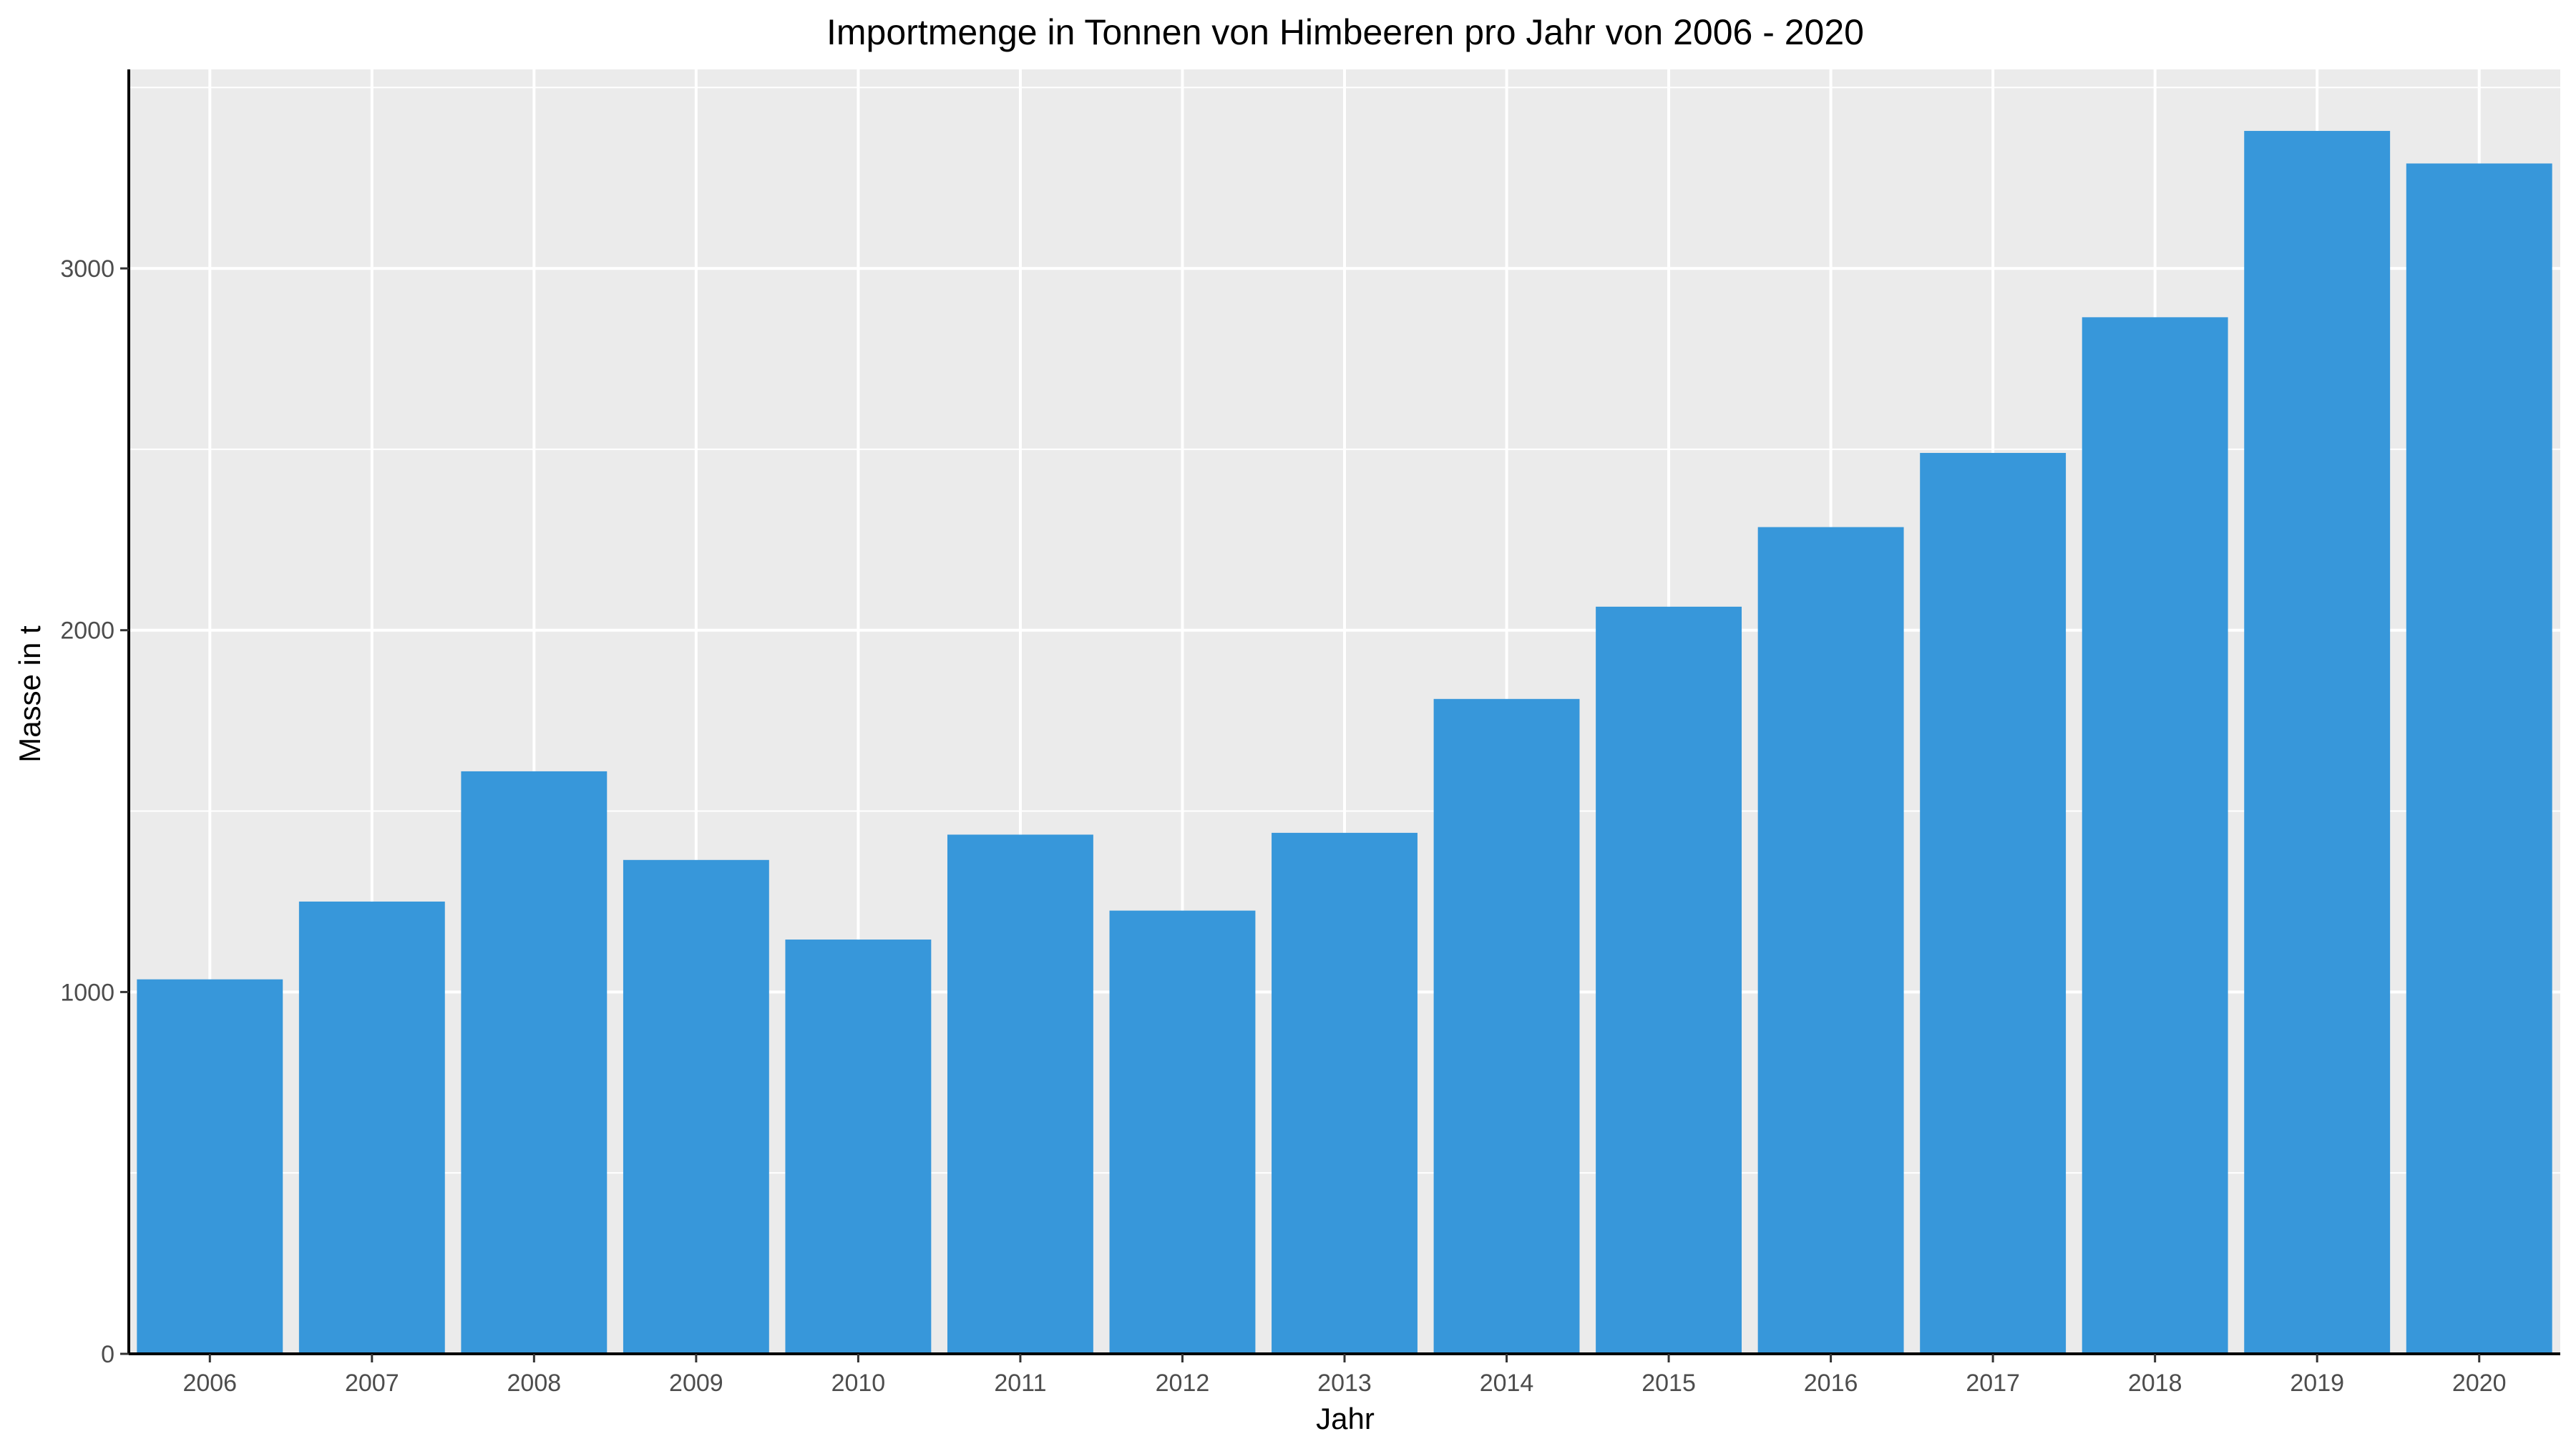 This screenshot has width=2576, height=1449. Describe the element at coordinates (1669, 1383) in the screenshot. I see `x-tick-label: 2015` at that location.